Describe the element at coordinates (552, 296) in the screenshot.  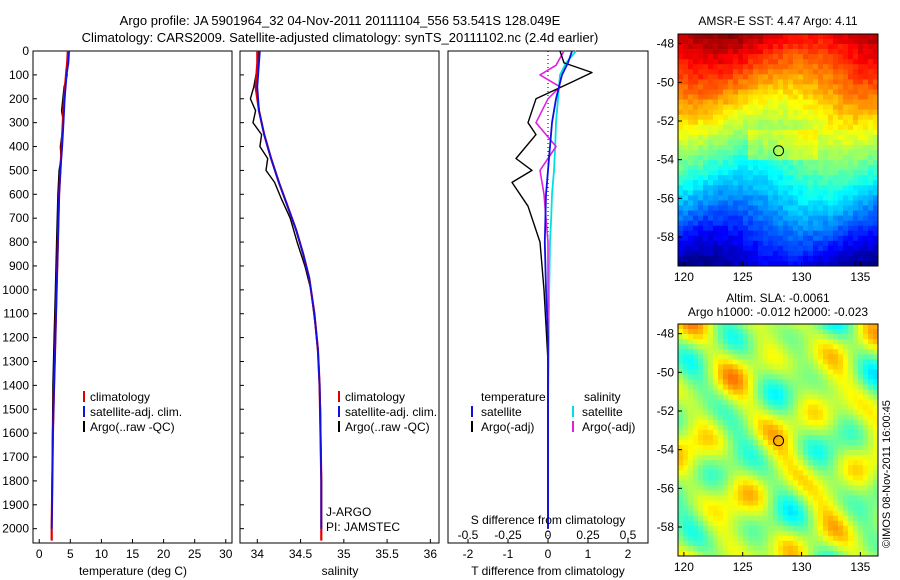
I see `difference-plot-area` at that location.